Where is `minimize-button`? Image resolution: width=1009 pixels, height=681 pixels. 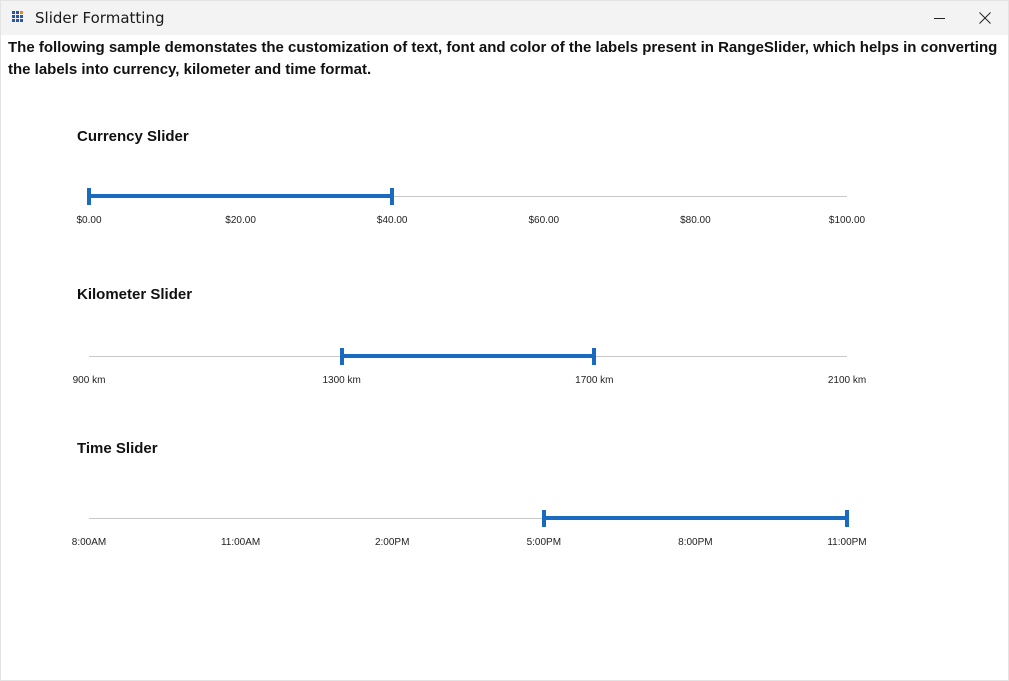
minimize-button is located at coordinates (940, 18).